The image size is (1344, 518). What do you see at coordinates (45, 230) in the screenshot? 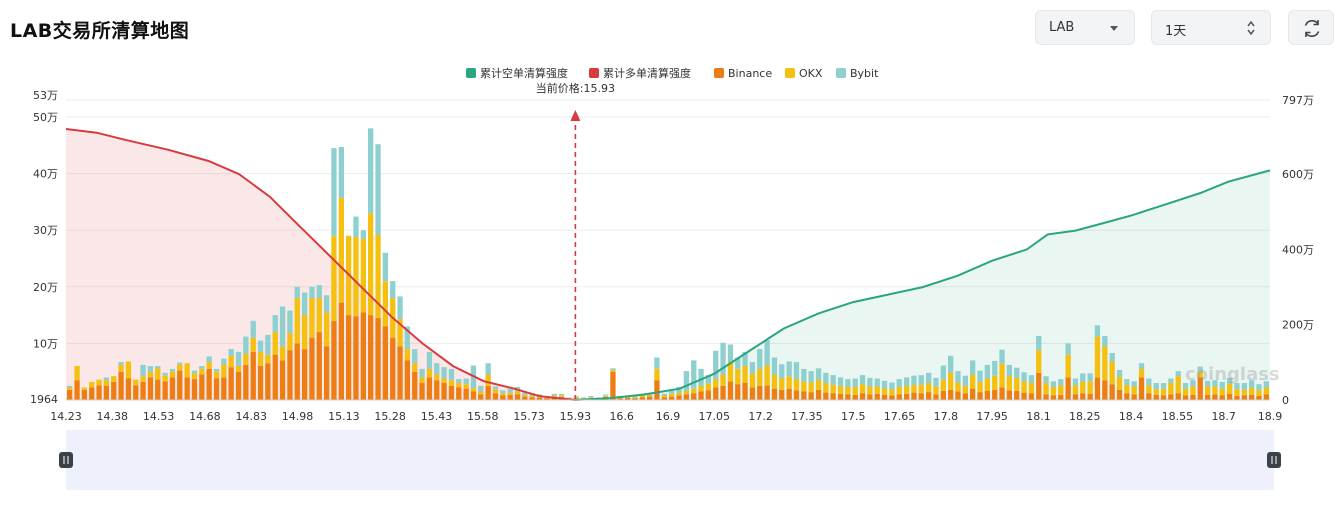
I see `y-left-tick-label: 30万` at bounding box center [45, 230].